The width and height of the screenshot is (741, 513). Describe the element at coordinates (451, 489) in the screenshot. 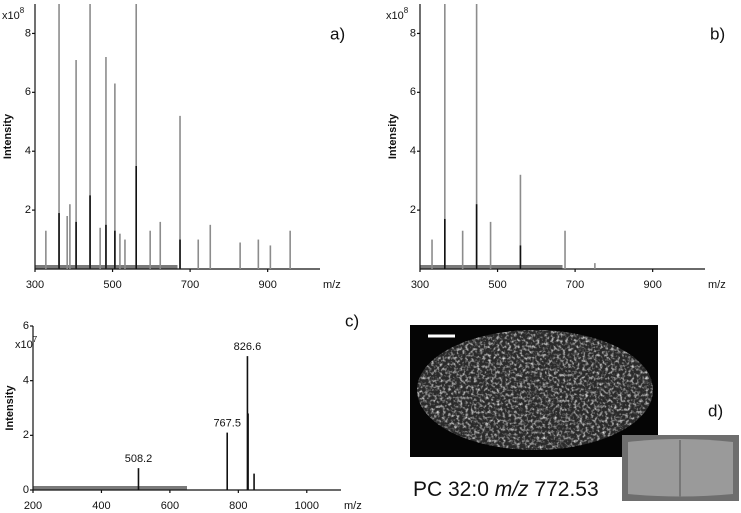

I see `caption-prefix: PC 32:0` at that location.